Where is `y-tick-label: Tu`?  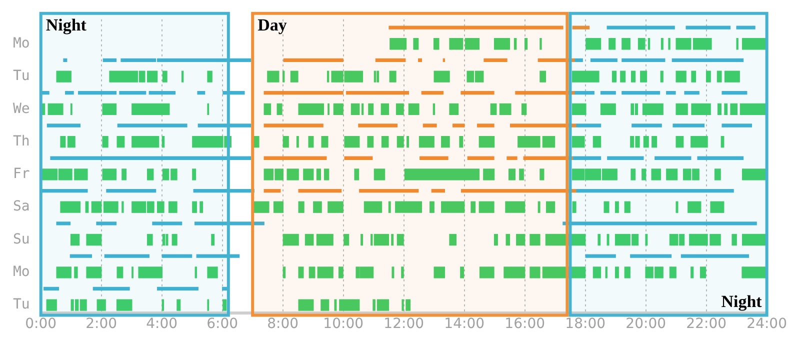 y-tick-label: Tu is located at coordinates (21, 304).